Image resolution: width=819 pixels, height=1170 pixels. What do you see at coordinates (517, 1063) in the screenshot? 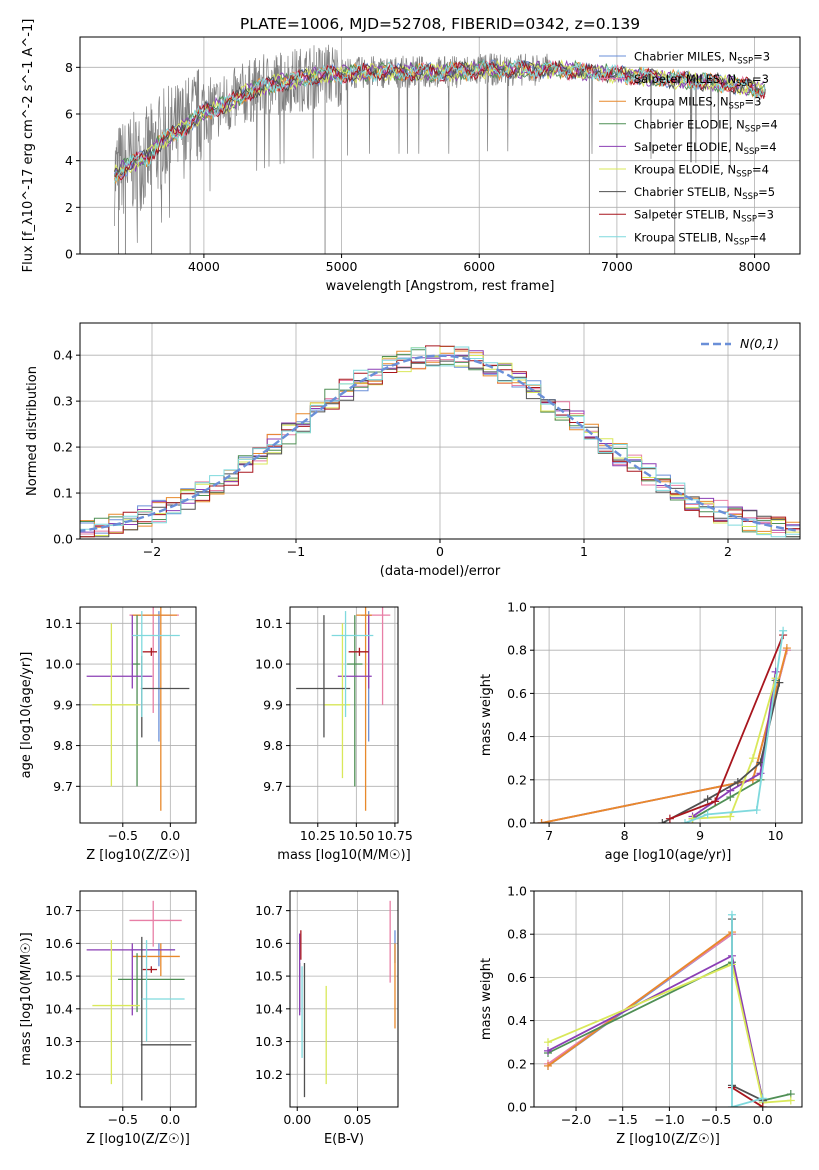
I see `mass-weight-vs-Z-ytick-label: 0.2` at bounding box center [517, 1063].